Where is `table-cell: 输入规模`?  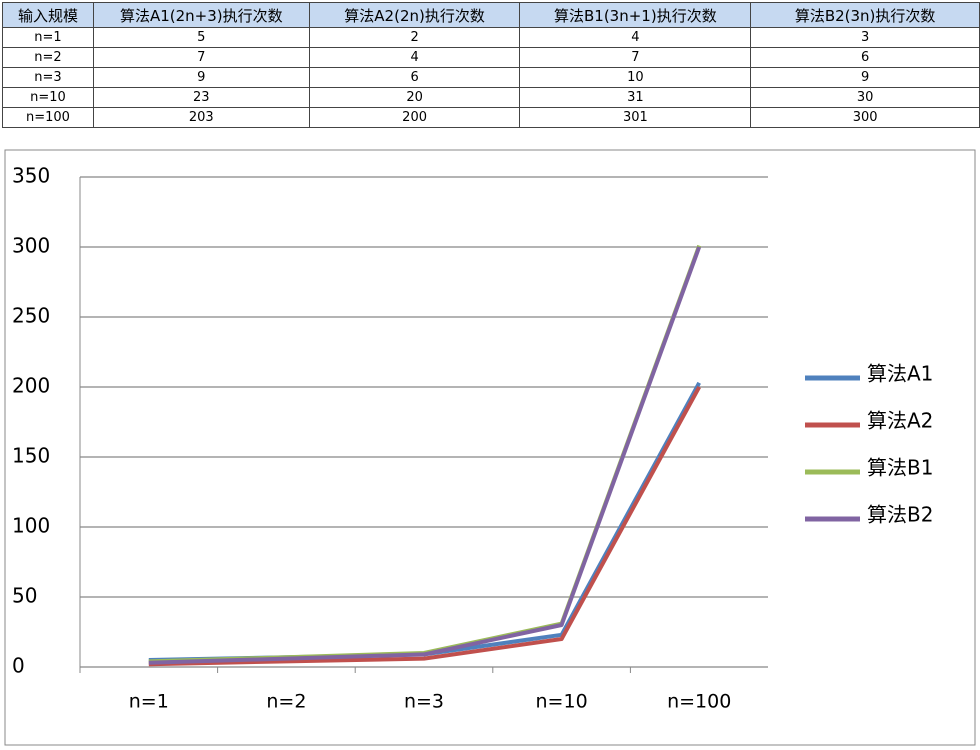
table-cell: 输入规模 is located at coordinates (48, 15).